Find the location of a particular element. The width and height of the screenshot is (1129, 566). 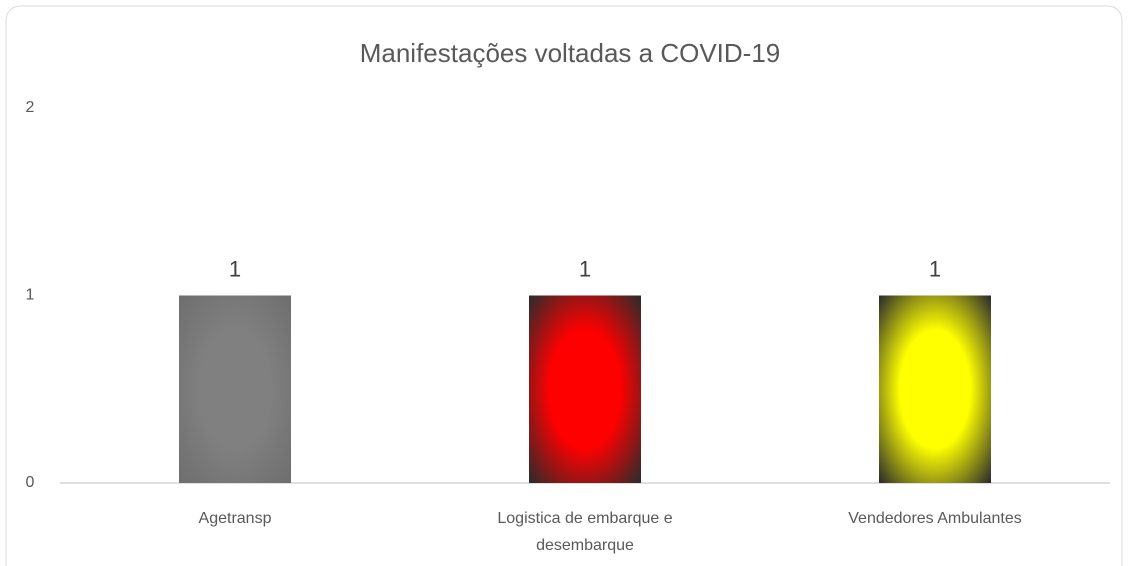

y-tick-label: 0 is located at coordinates (30, 482).